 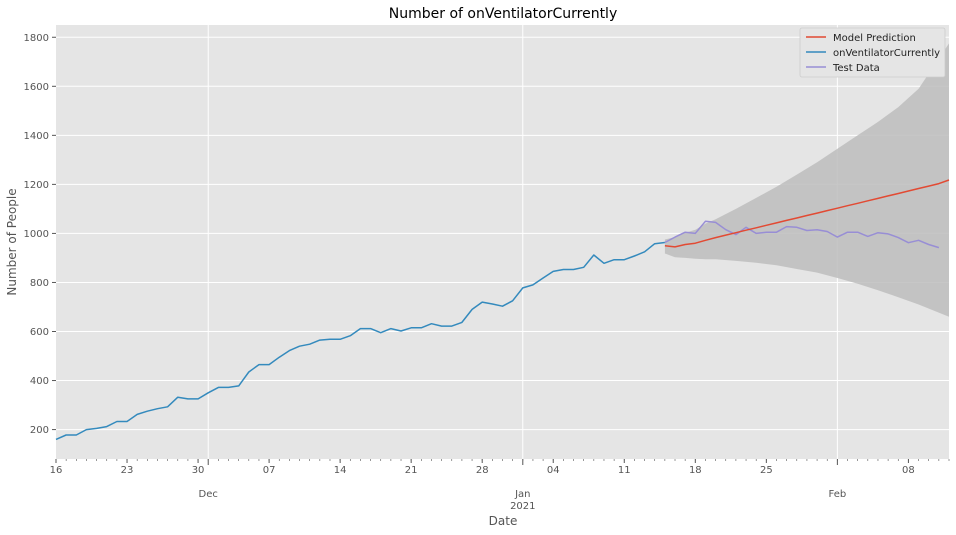 I want to click on x-axis-label: Date, so click(x=503, y=521).